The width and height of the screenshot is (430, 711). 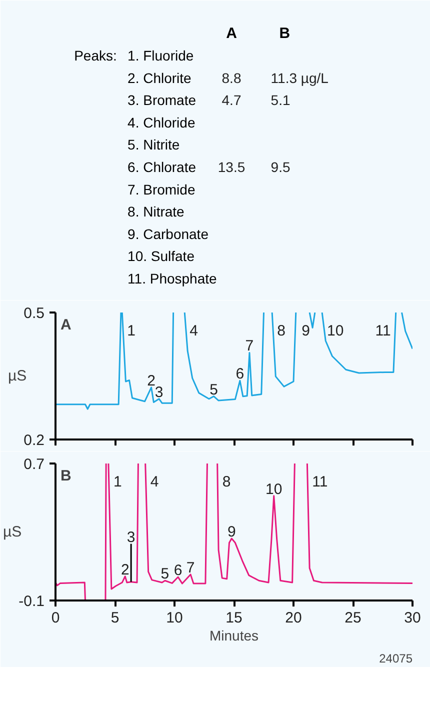 What do you see at coordinates (396, 659) in the screenshot?
I see `text: 24075` at bounding box center [396, 659].